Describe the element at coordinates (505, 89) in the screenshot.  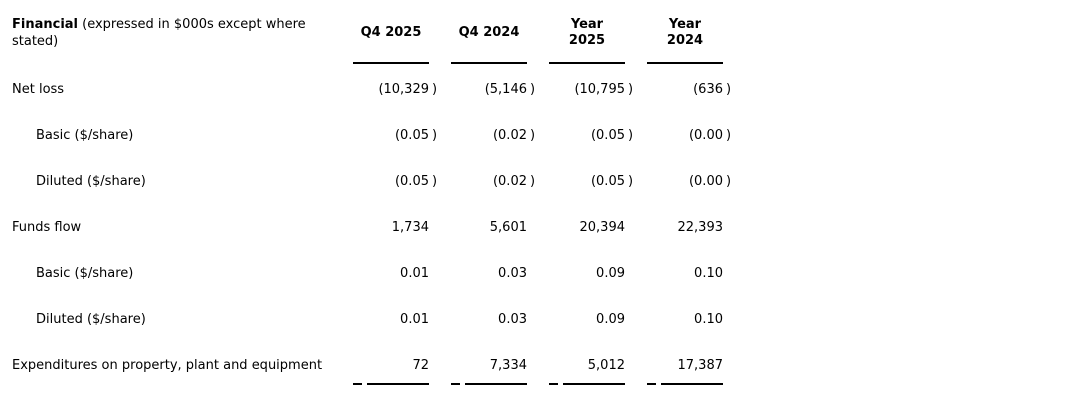
I see `cell-value: (5,146` at that location.